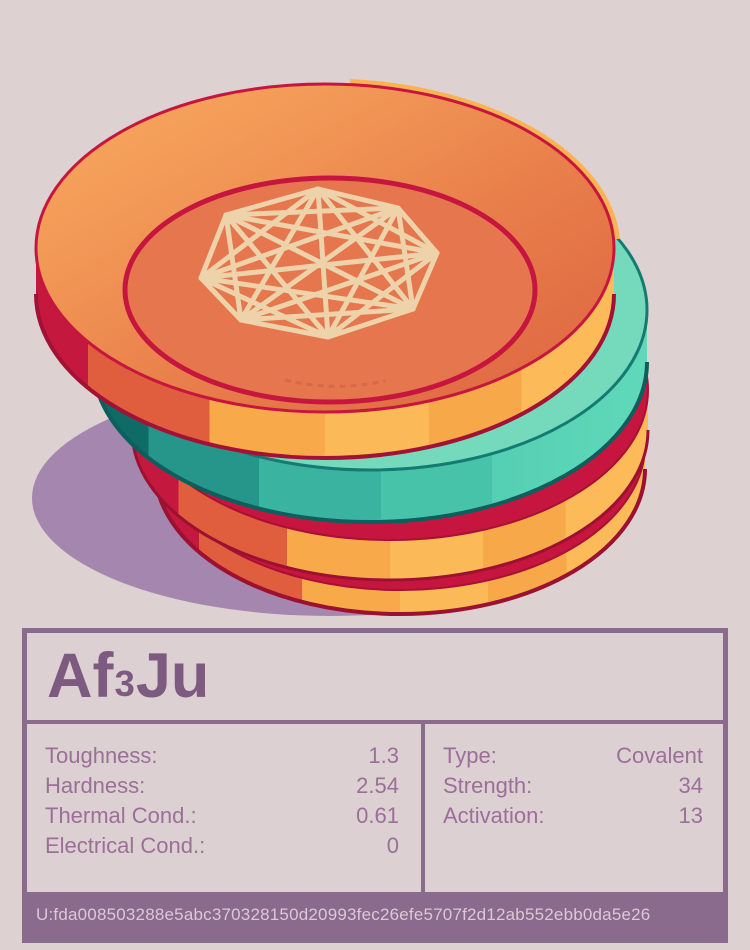 Image resolution: width=750 pixels, height=950 pixels. What do you see at coordinates (95, 785) in the screenshot?
I see `property-label: Hardness:` at bounding box center [95, 785].